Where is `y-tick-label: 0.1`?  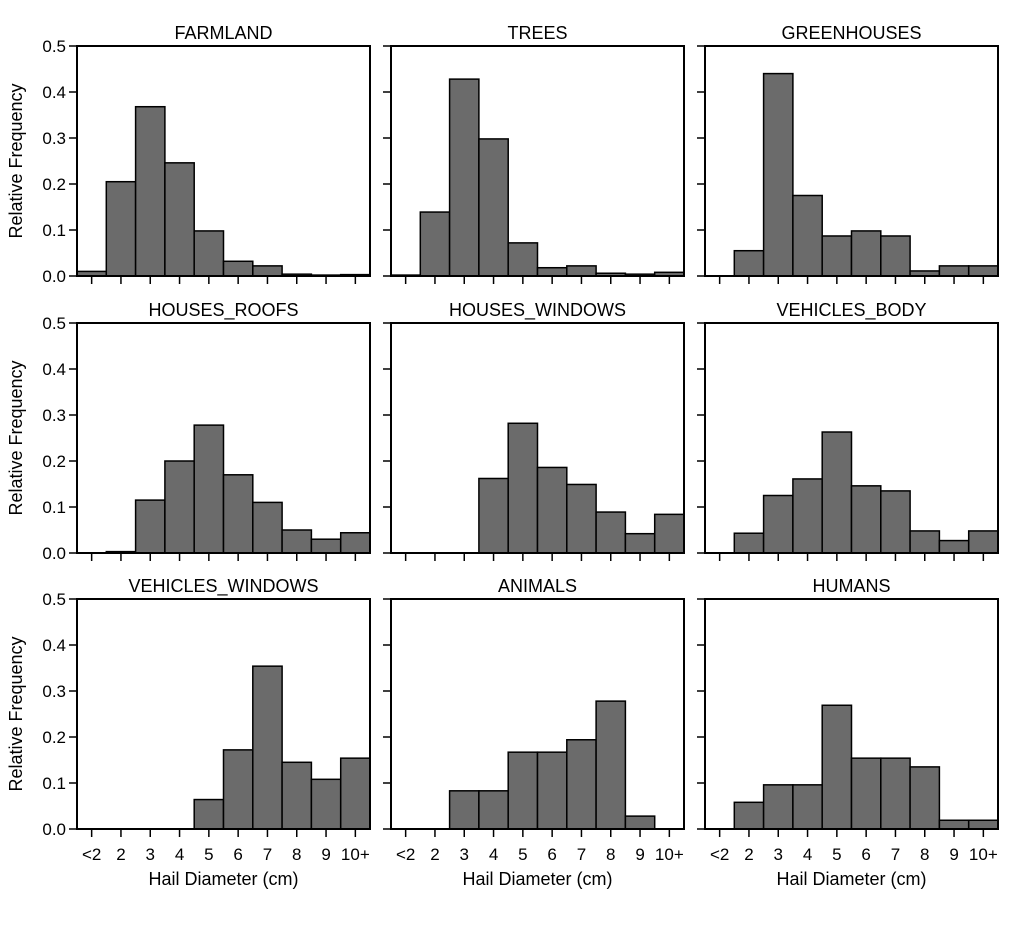
y-tick-label: 0.1 is located at coordinates (54, 507).